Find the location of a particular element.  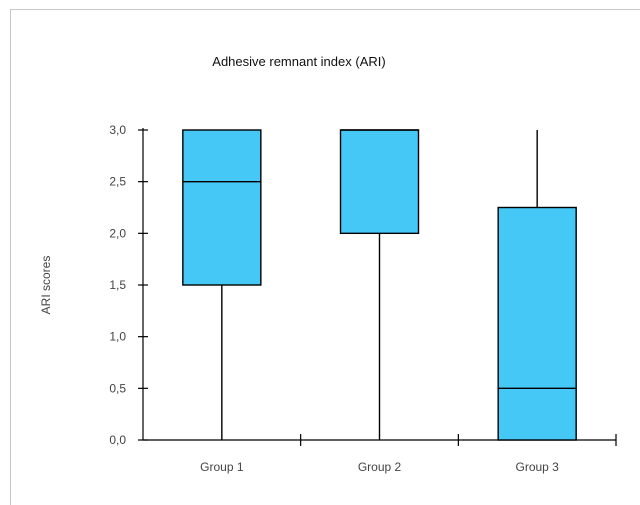

y-tick-label: 0,0 is located at coordinates (117, 440).